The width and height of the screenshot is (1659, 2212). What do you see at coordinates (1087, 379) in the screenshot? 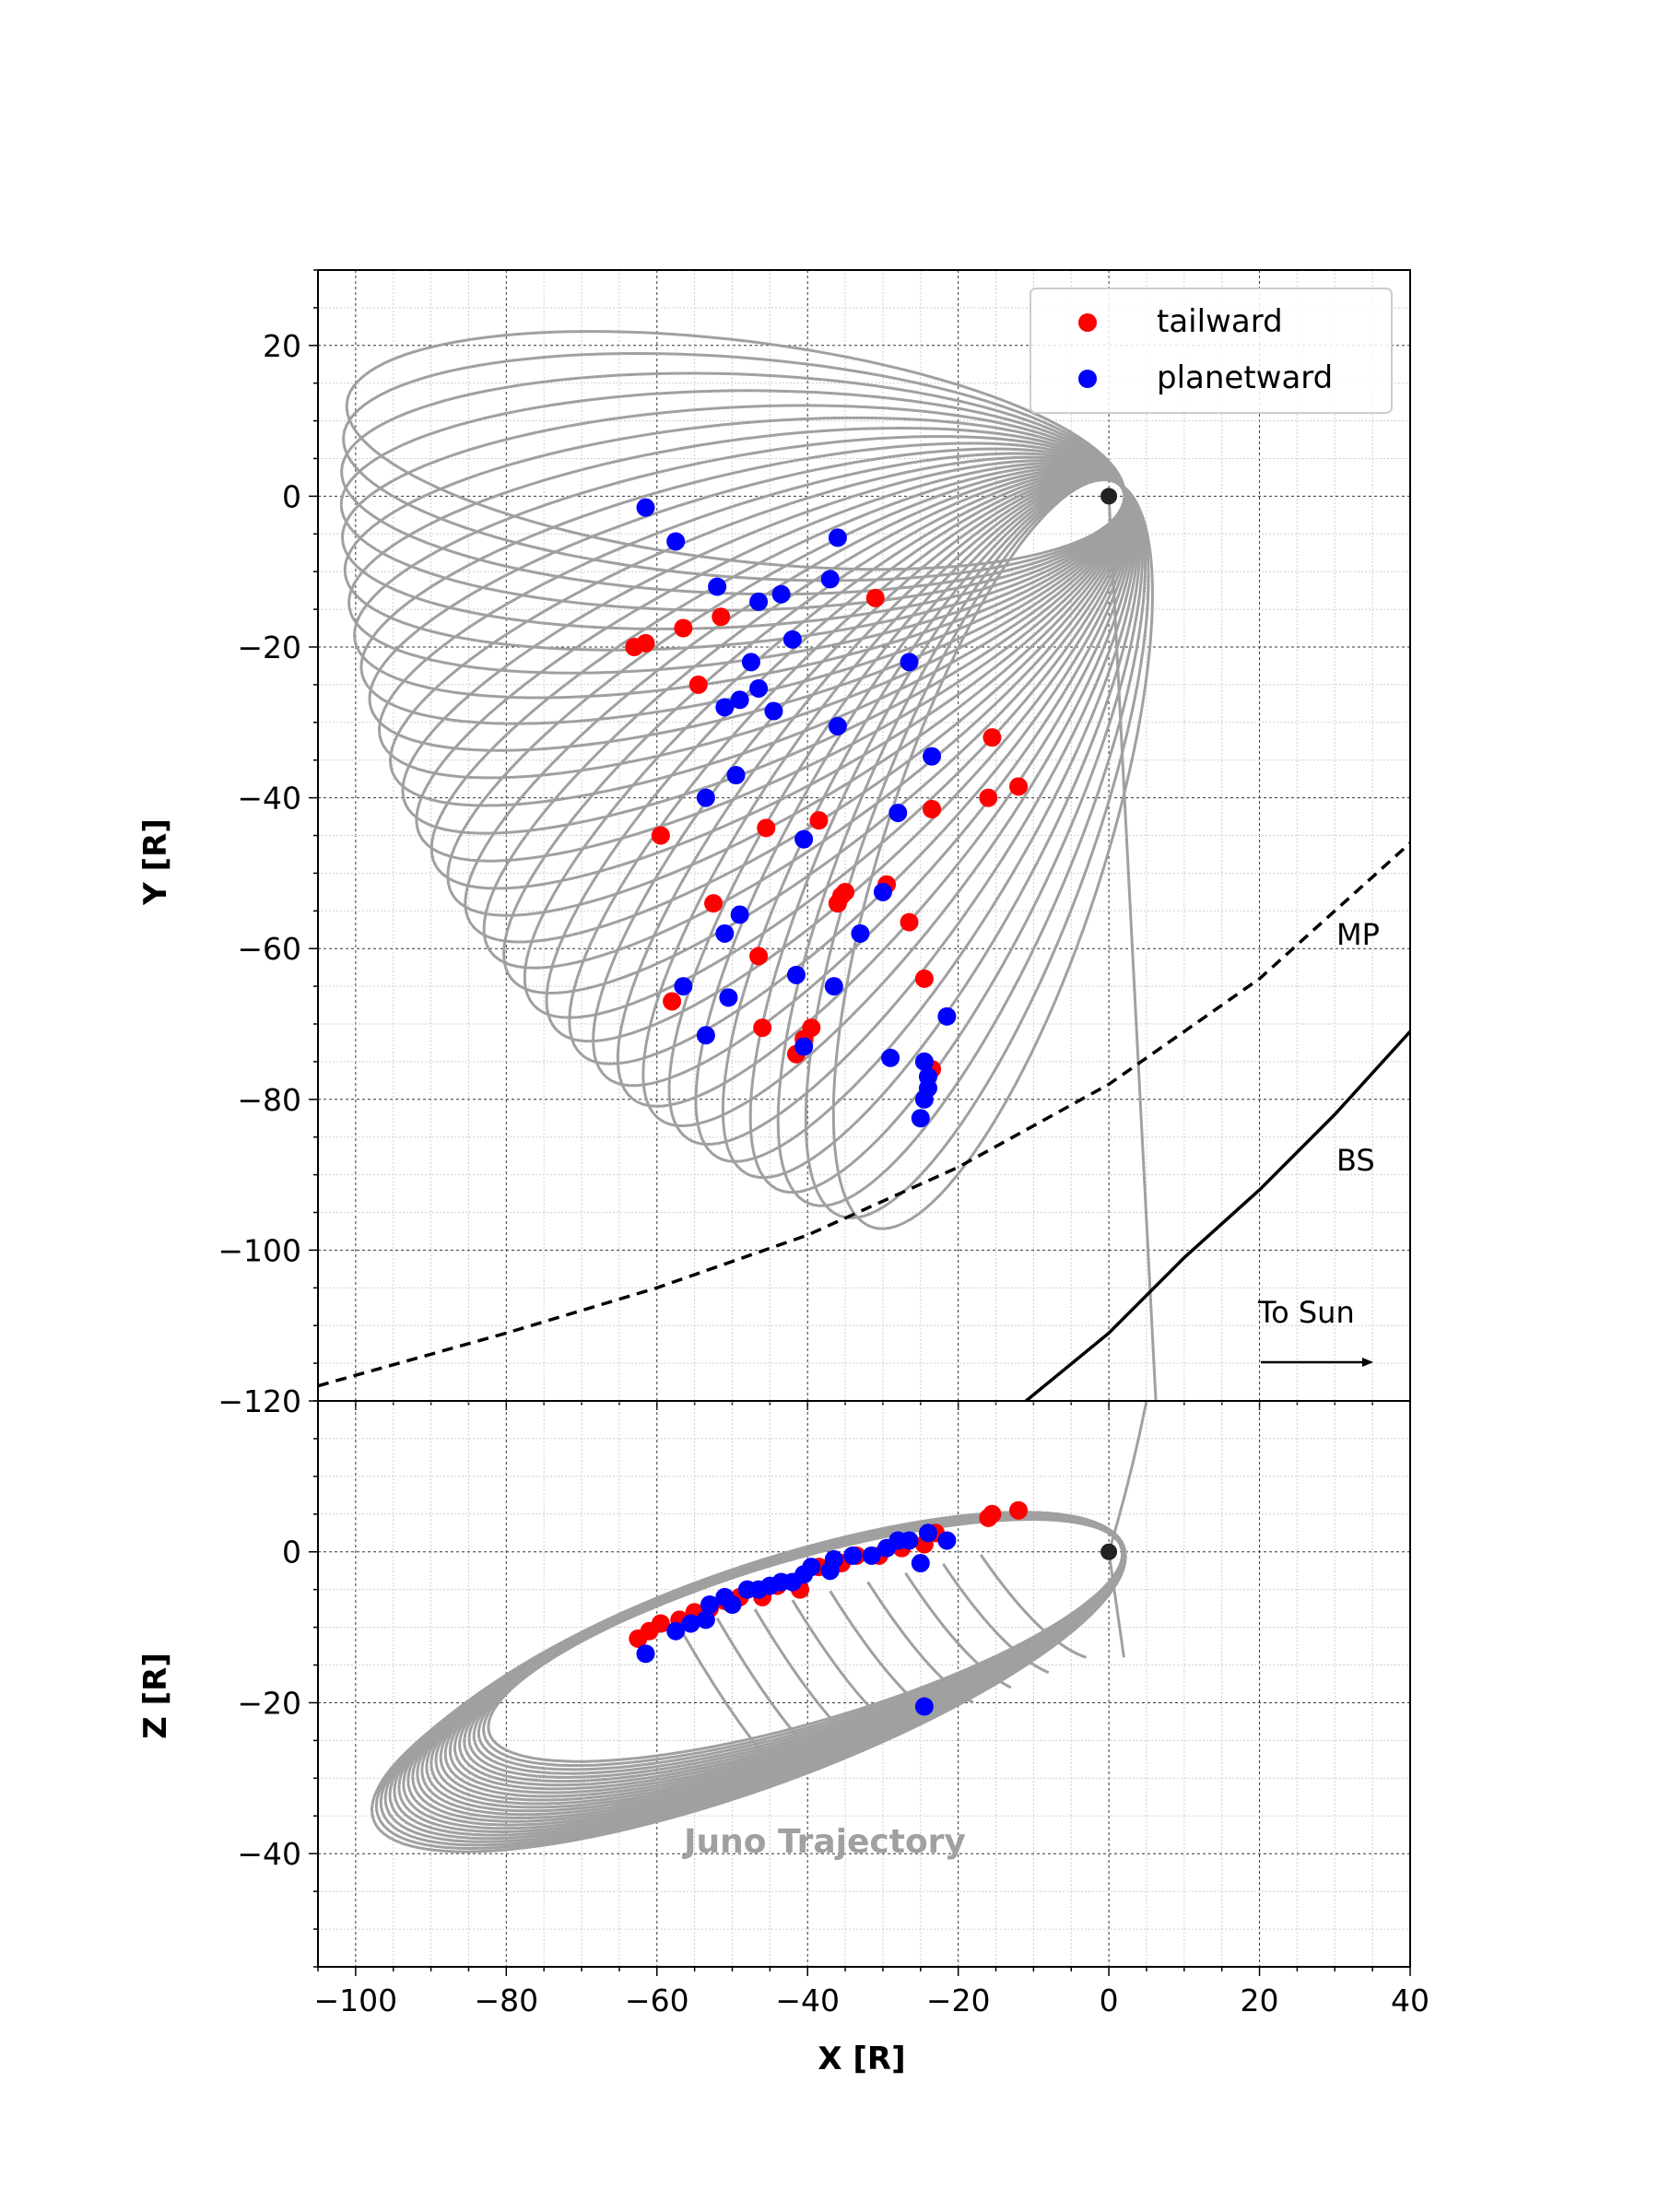
I see `legend-marker-planetward` at bounding box center [1087, 379].